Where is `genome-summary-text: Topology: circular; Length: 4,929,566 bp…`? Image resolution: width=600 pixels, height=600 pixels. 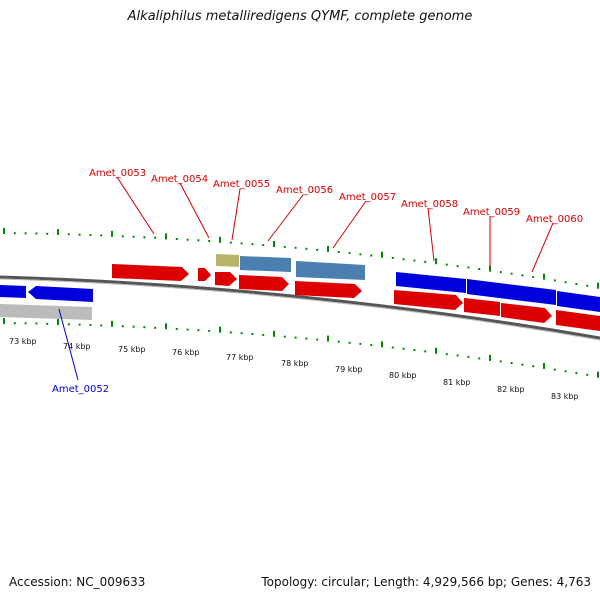
genome-summary-text: Topology: circular; Length: 4,929,566 bp… is located at coordinates (426, 582).